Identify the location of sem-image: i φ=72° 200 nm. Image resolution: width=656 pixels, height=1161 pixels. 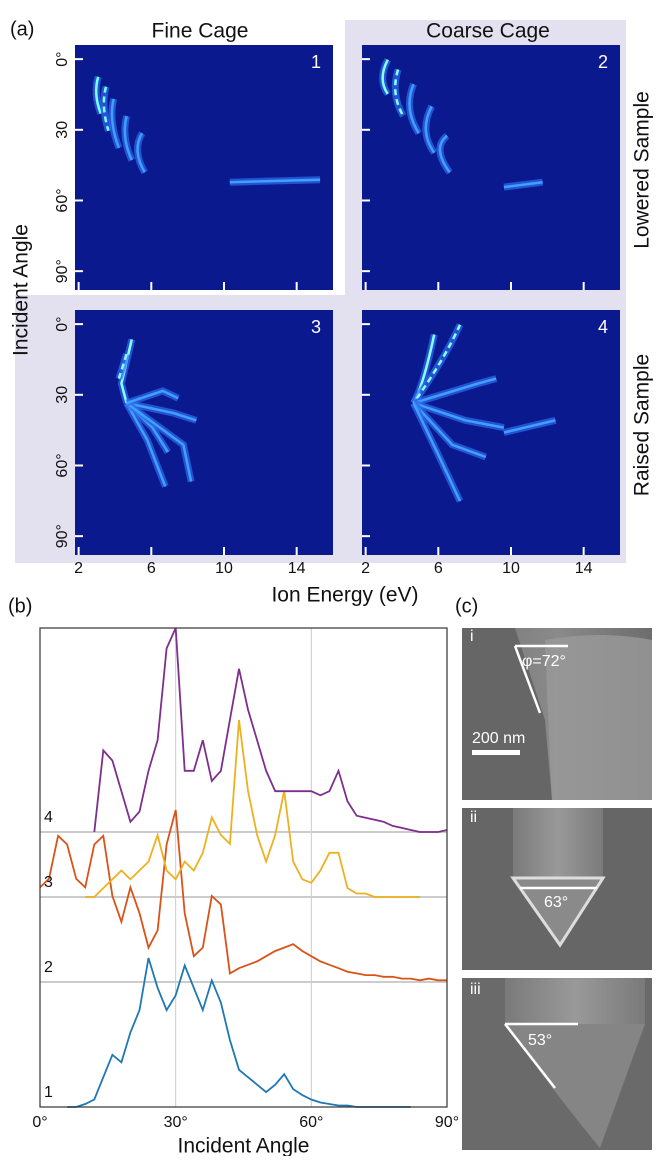
(557, 714).